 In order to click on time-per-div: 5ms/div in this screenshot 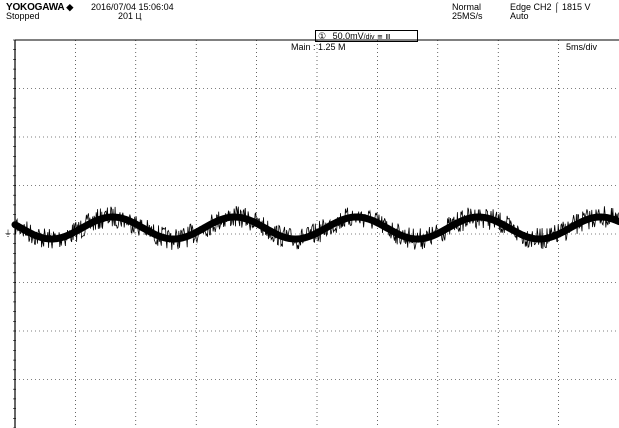, I will do `click(582, 47)`.